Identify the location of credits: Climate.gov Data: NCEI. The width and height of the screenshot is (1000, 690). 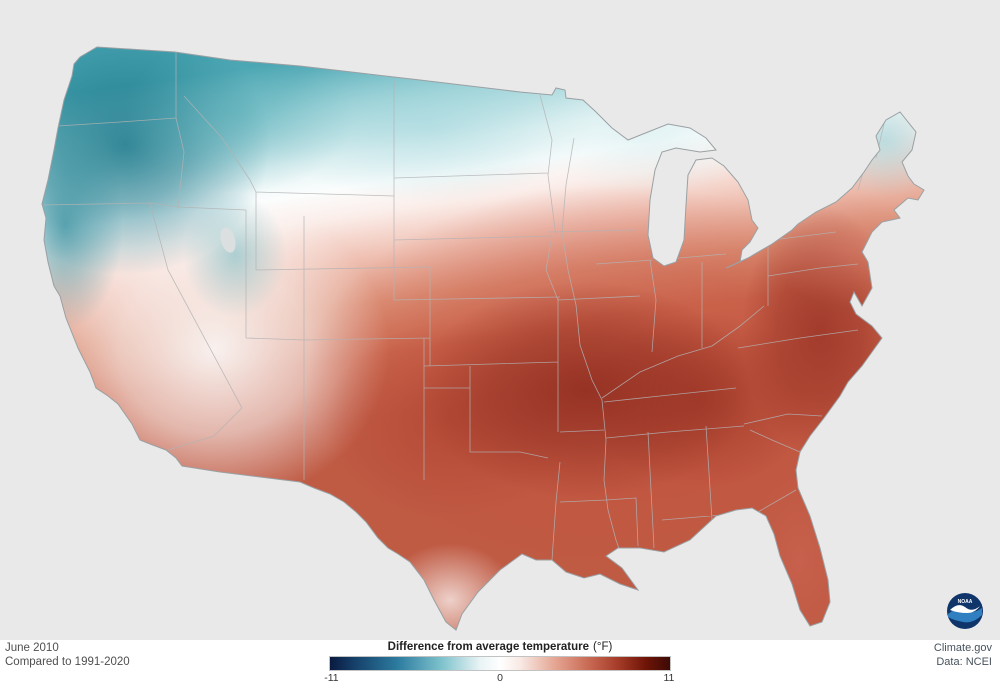
(963, 655).